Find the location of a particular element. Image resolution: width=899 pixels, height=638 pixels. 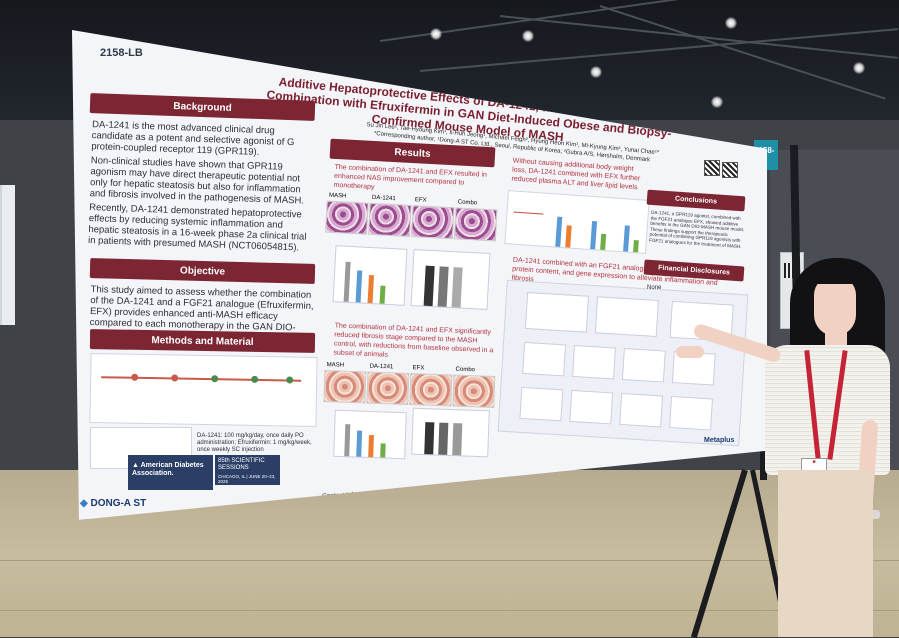

ada-triangle-icon: ▲ is located at coordinates (136, 465).